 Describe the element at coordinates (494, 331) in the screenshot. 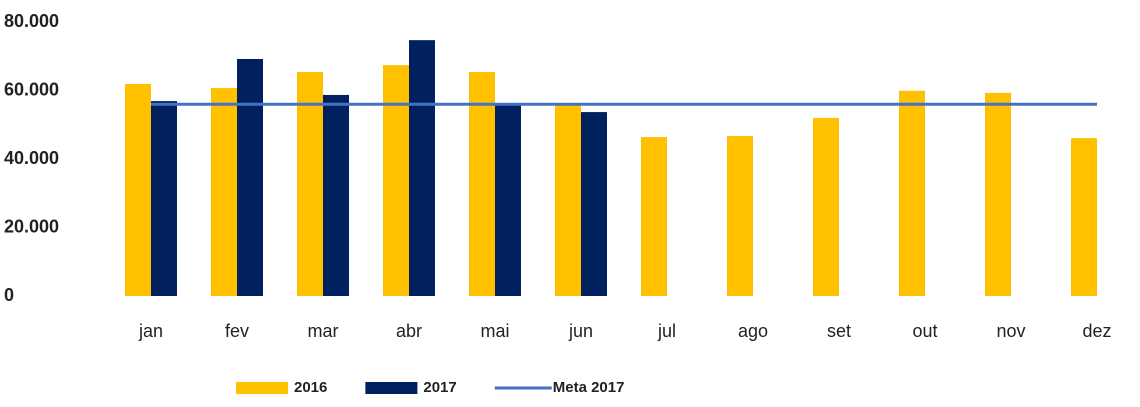

I see `x-tick-label: mai` at that location.